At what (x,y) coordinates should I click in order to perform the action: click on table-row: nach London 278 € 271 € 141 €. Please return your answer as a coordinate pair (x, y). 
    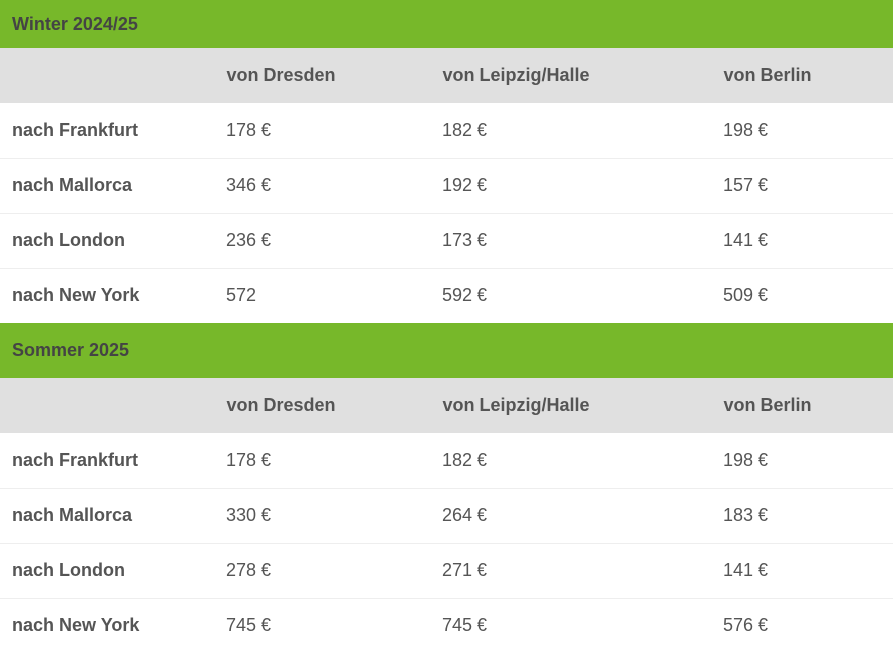
    Looking at the image, I should click on (446, 570).